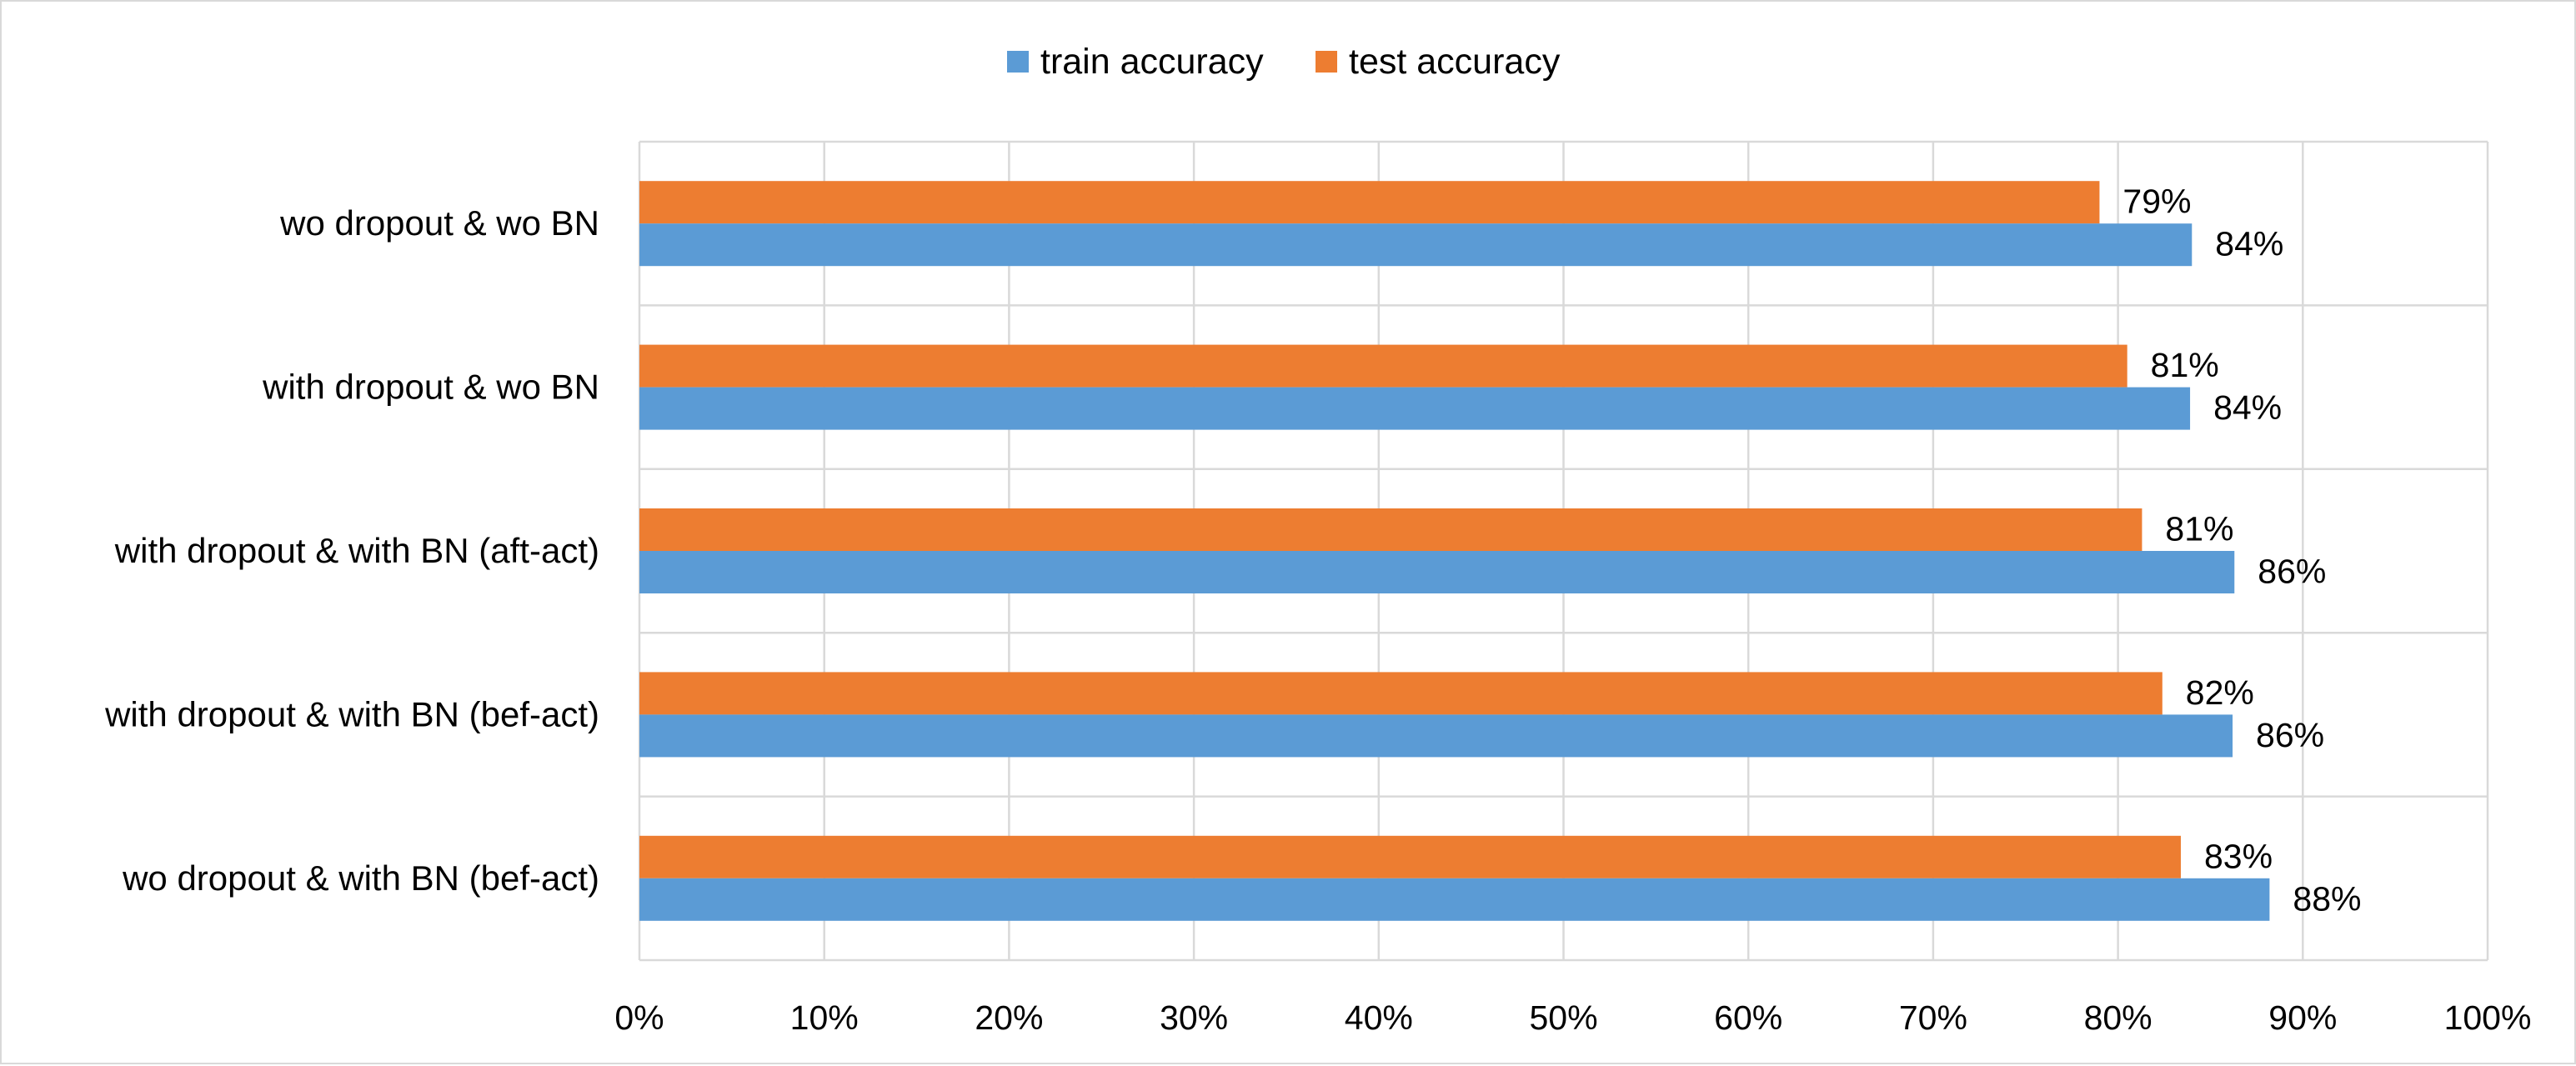 This screenshot has height=1066, width=2576. I want to click on x-tick-label: 70%, so click(1933, 1017).